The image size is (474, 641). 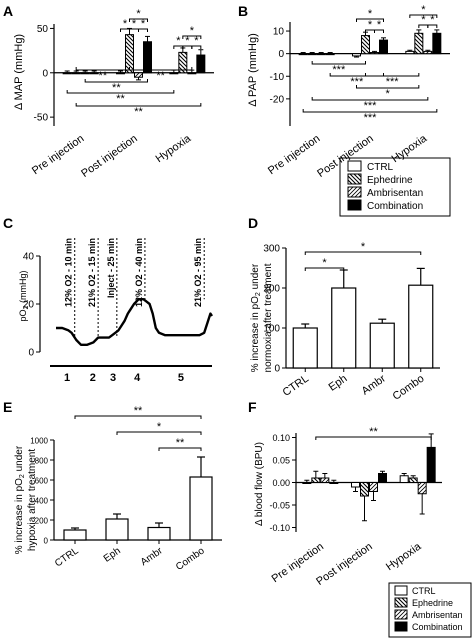 I want to click on sig-a-hyp-eph-ambr-label: *, so click(x=187, y=41).